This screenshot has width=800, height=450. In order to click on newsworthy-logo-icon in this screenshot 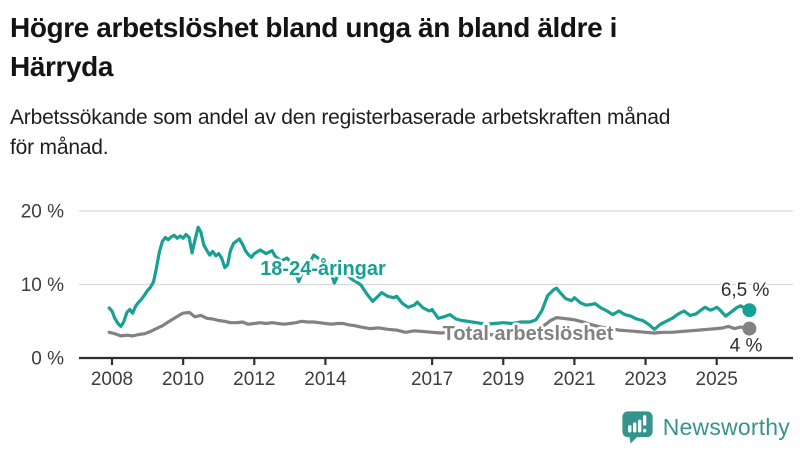, I will do `click(637, 427)`.